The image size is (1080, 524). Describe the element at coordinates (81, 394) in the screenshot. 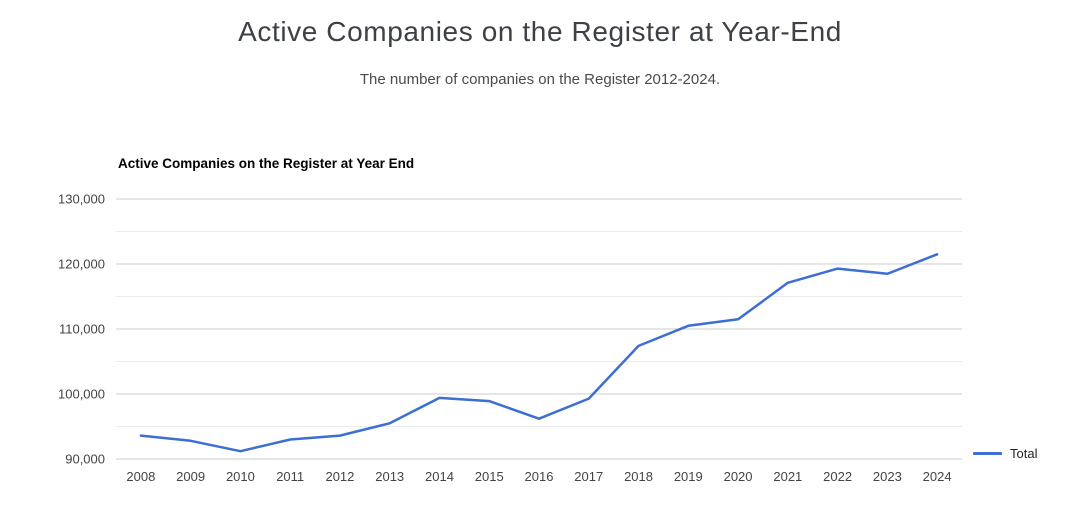

I see `svg-text: 100,000` at that location.